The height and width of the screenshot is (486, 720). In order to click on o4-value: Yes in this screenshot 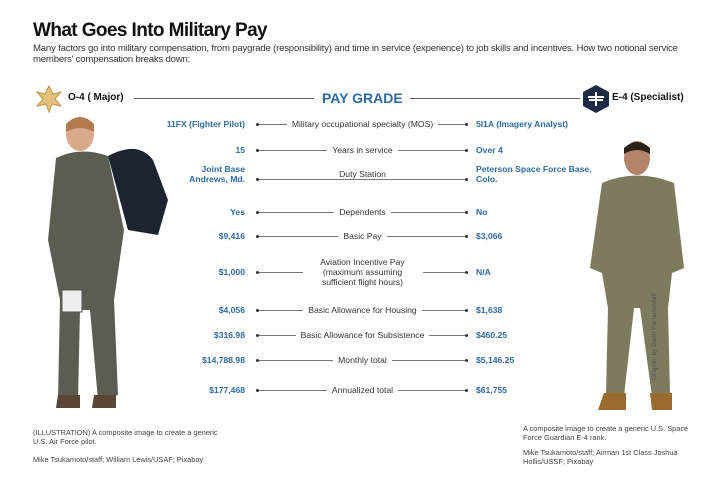, I will do `click(237, 212)`.